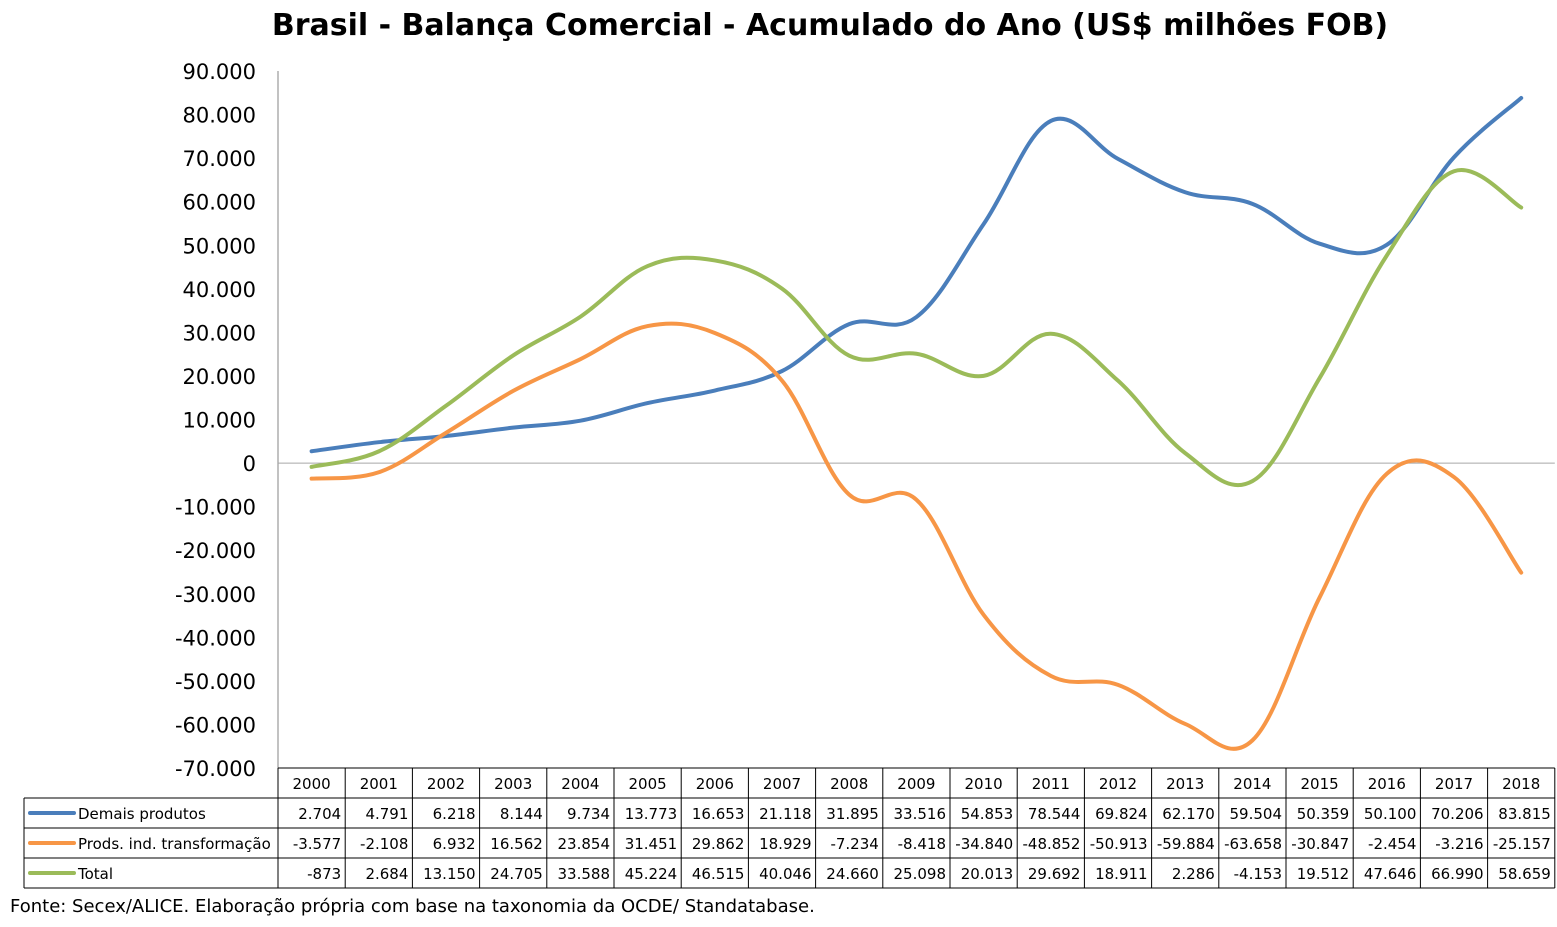 This screenshot has width=1557, height=927. I want to click on data-label: -50.913, so click(1119, 844).